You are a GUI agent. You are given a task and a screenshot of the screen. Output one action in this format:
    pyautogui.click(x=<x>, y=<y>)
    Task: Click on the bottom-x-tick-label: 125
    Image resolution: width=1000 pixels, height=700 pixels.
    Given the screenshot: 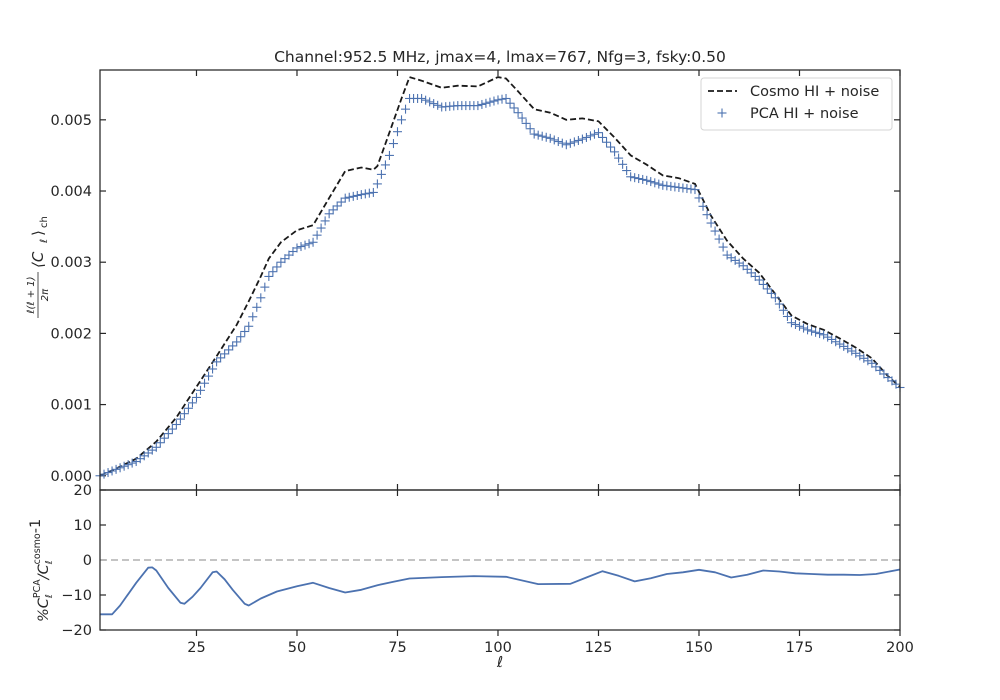 What is the action you would take?
    pyautogui.click(x=599, y=648)
    